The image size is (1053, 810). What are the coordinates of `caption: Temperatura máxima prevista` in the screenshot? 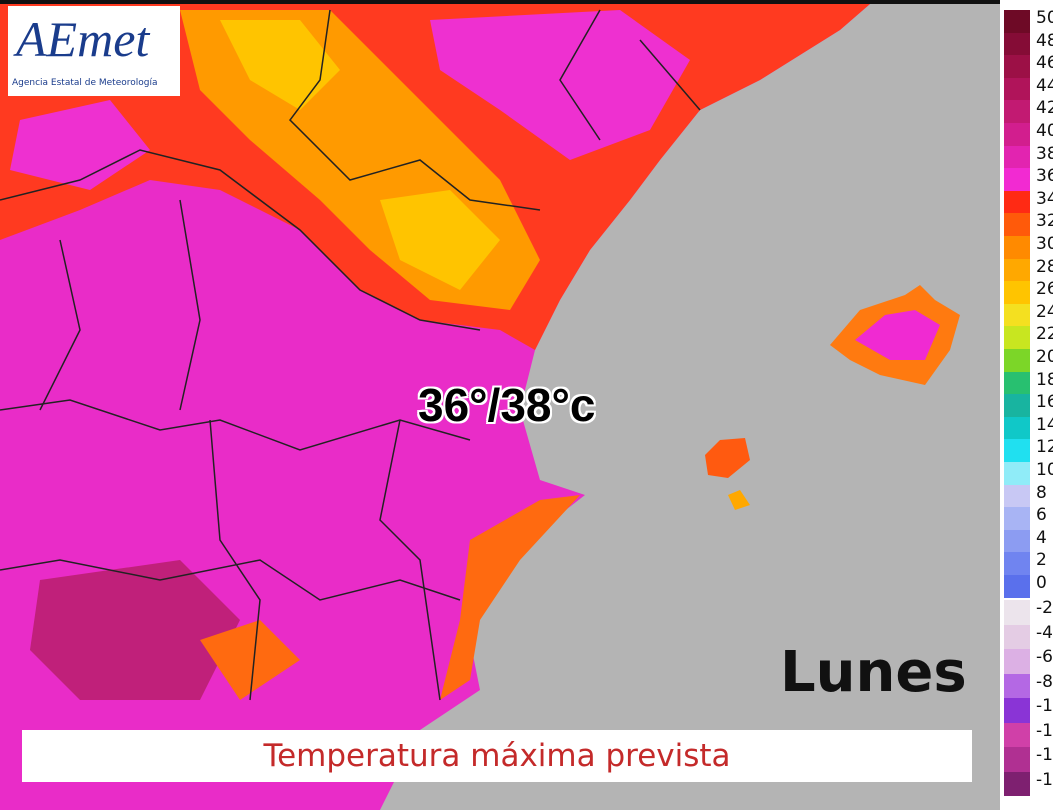 It's located at (497, 756).